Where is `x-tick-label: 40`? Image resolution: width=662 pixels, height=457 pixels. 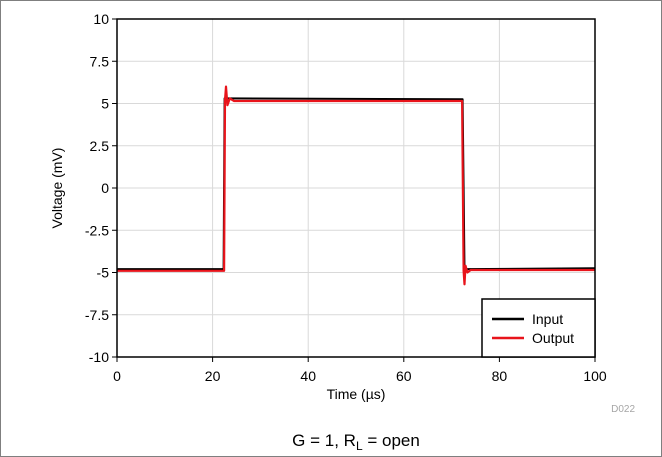 x-tick-label: 40 is located at coordinates (308, 376).